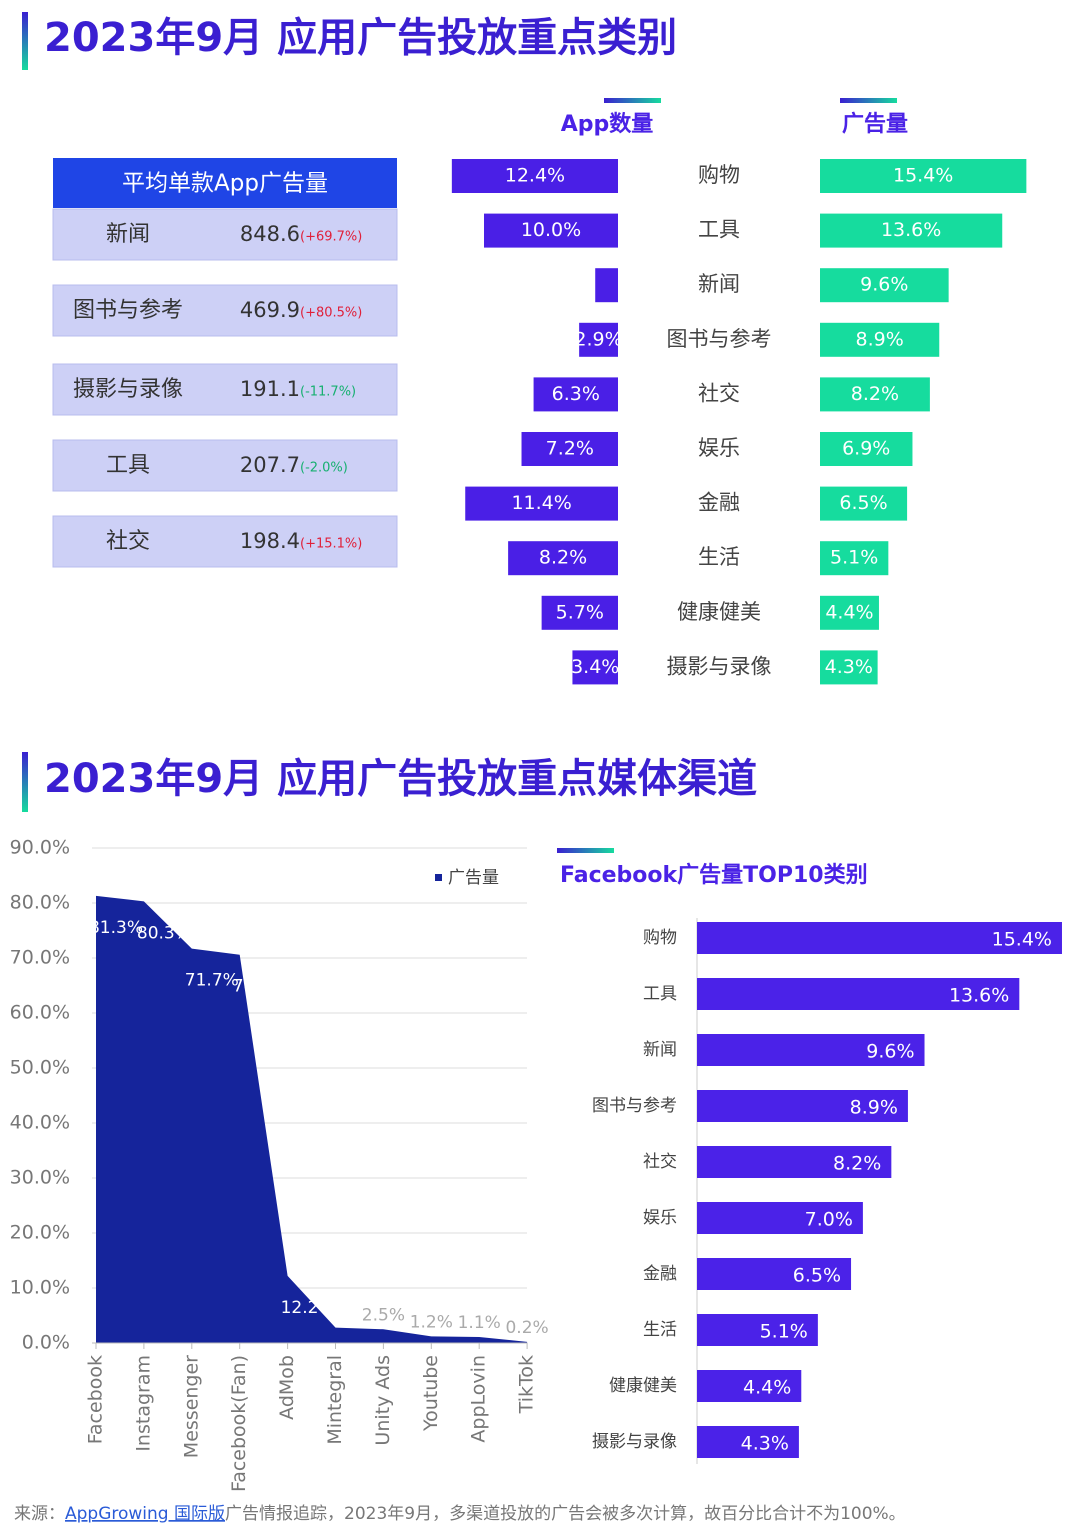 This screenshot has width=1080, height=1534. Describe the element at coordinates (40, 958) in the screenshot. I see `y-tick-label: 70.0%` at that location.